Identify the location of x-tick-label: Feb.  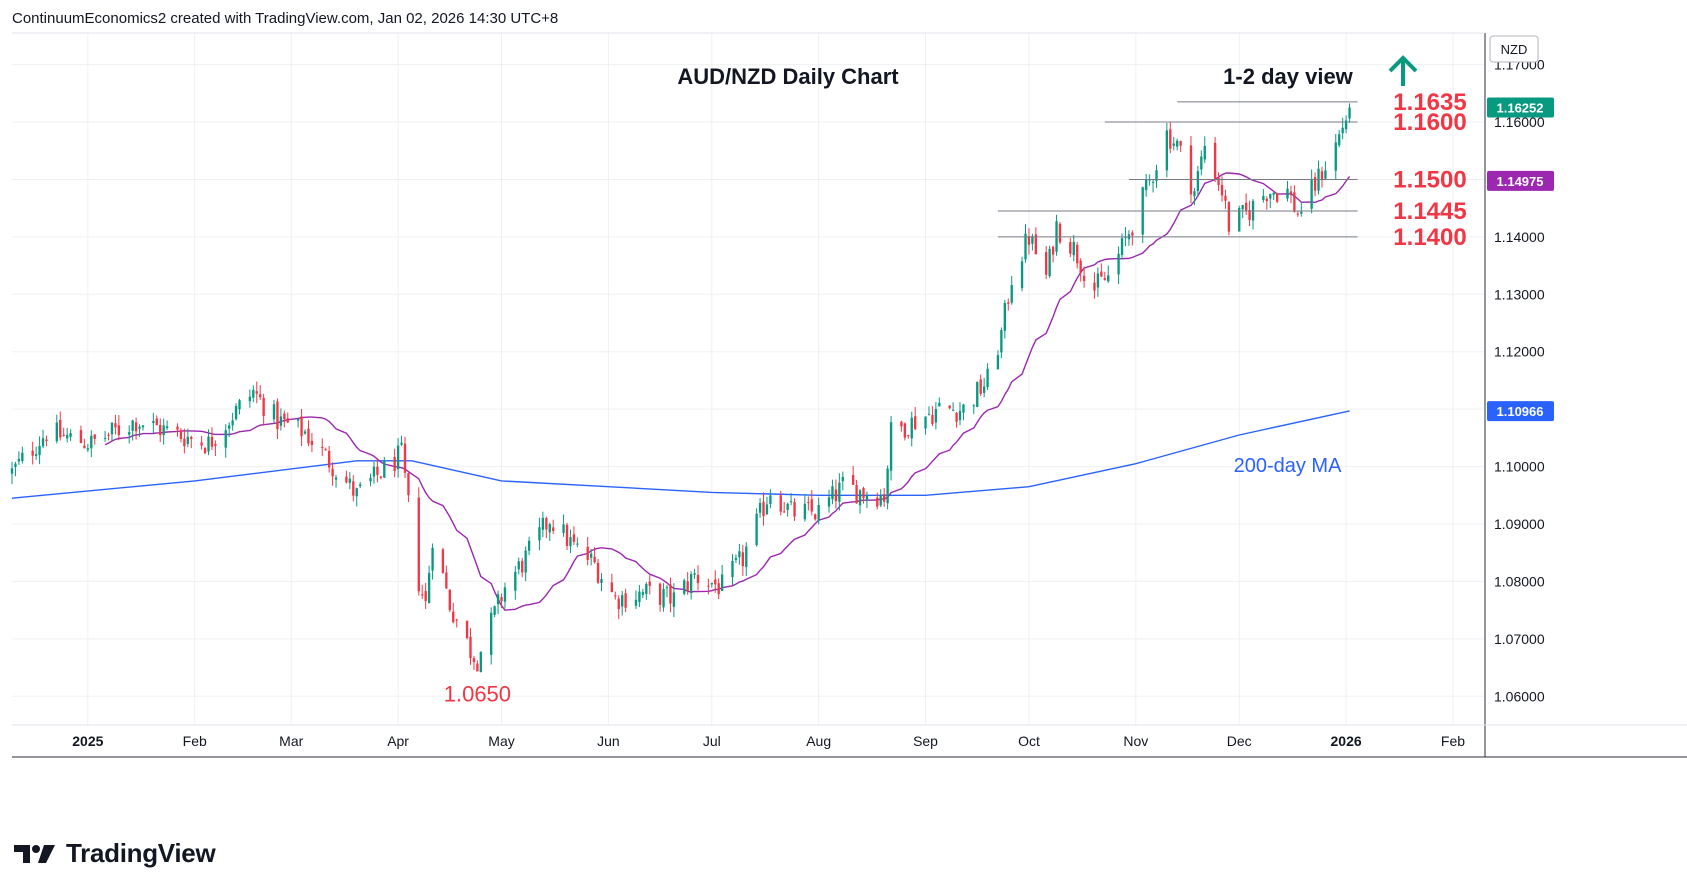
(195, 741).